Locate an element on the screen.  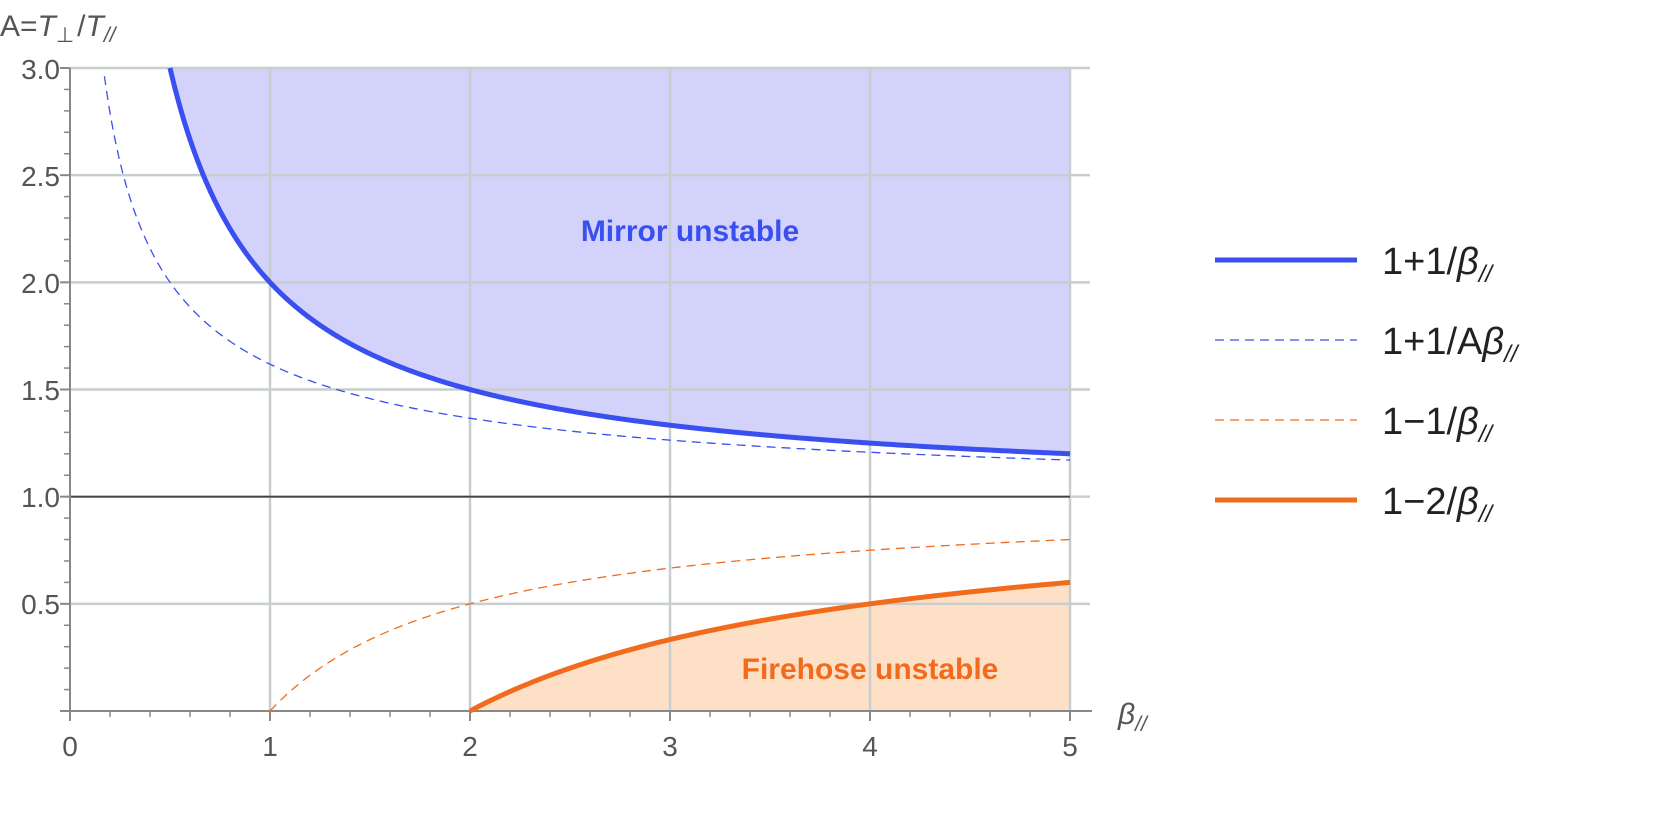
legend-entry-text: 1−1/ is located at coordinates (1419, 422).